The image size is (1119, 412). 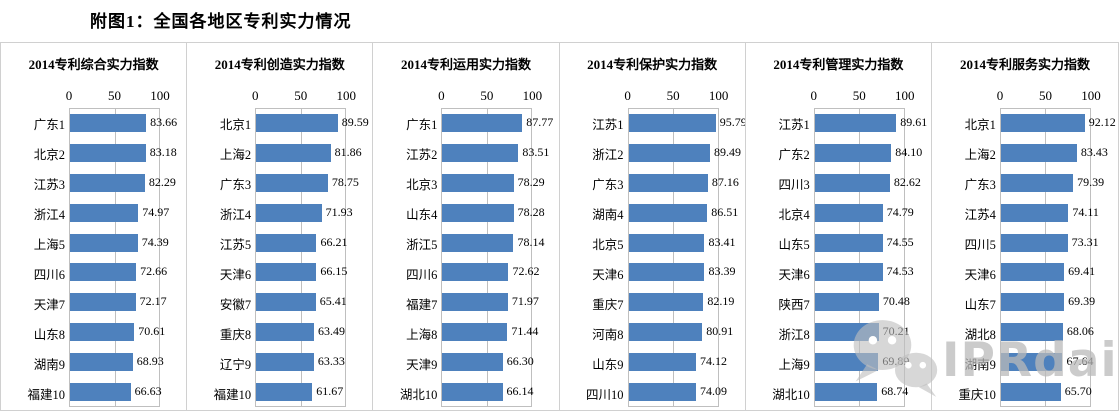 What do you see at coordinates (156, 211) in the screenshot?
I see `value-label: 74.97` at bounding box center [156, 211].